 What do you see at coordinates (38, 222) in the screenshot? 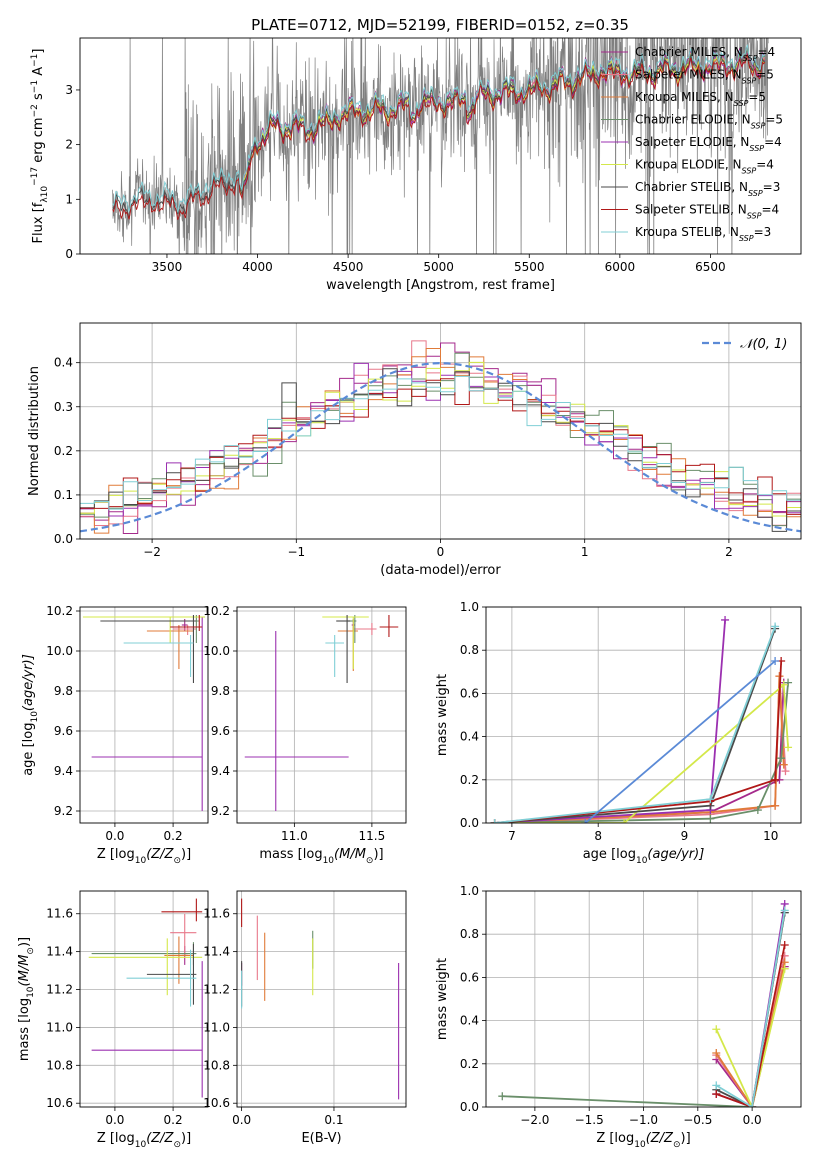
I see `label-part: Flux [f` at bounding box center [38, 222].